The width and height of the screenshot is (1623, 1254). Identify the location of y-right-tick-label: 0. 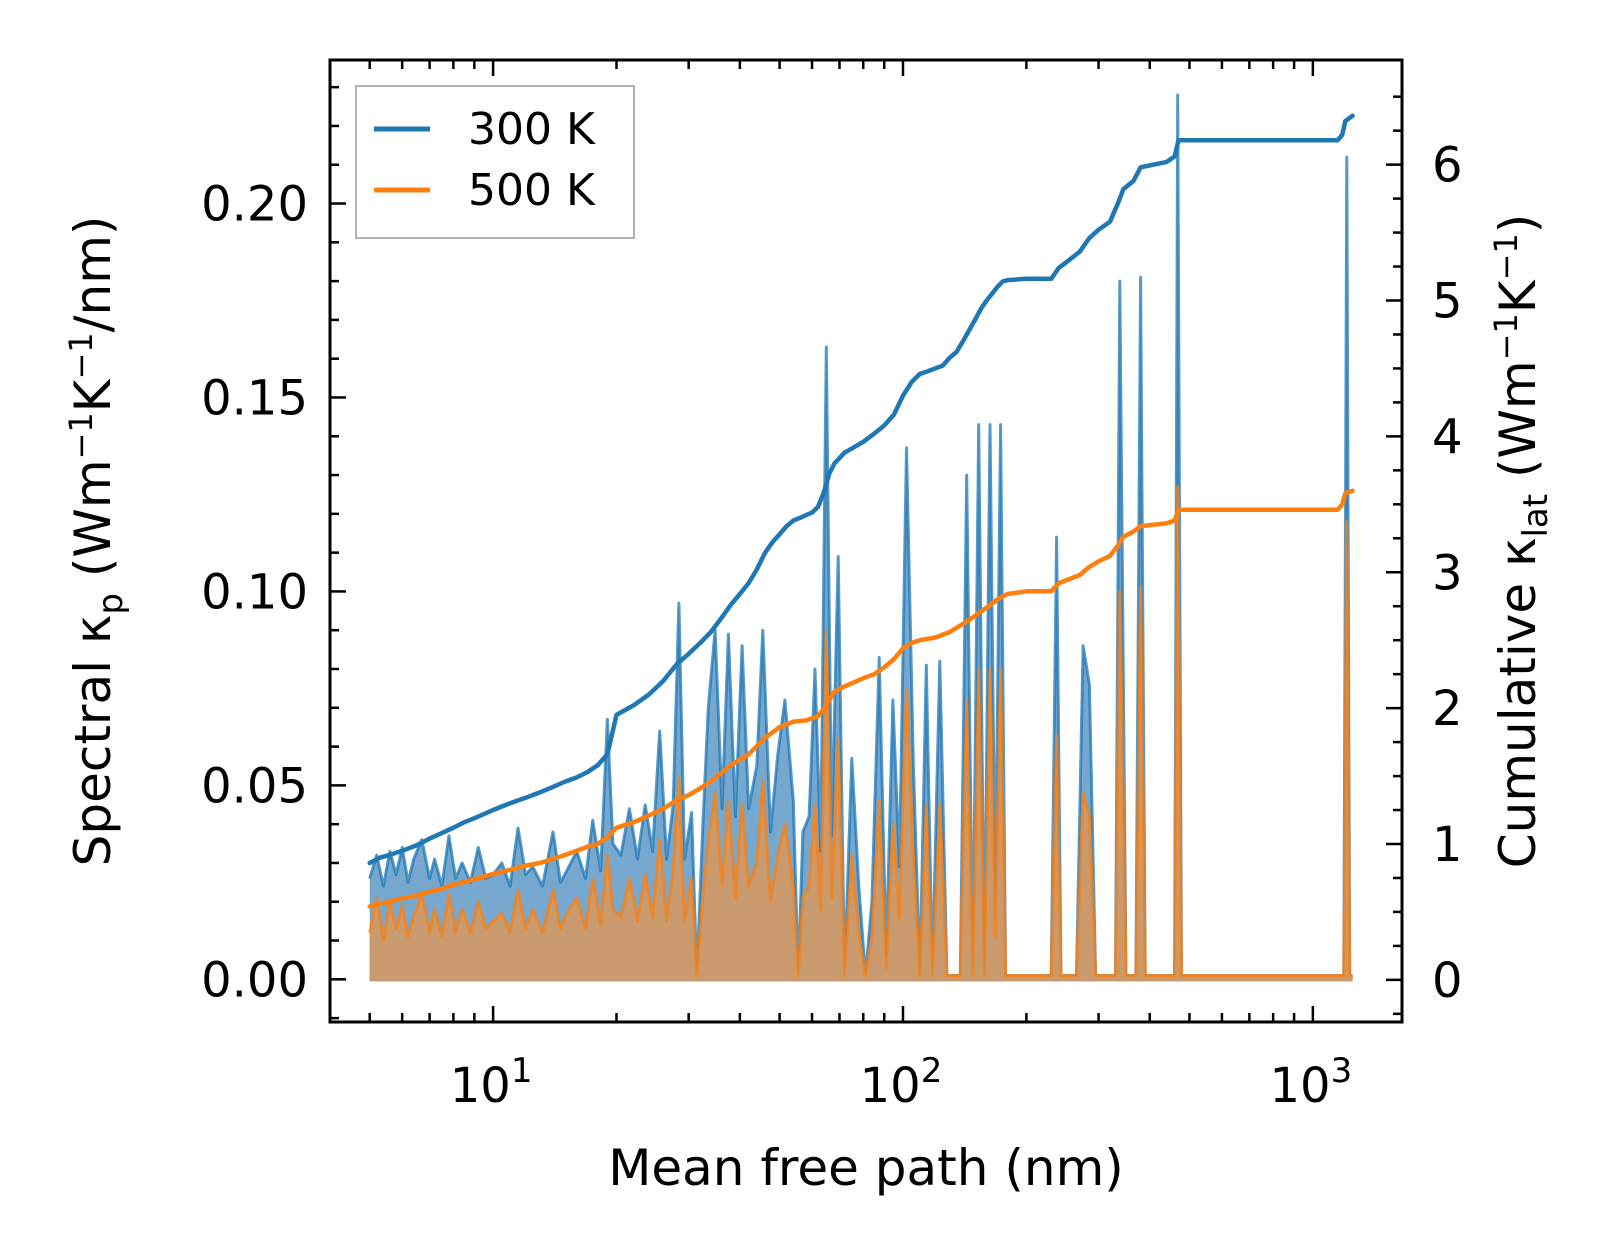
(1447, 981).